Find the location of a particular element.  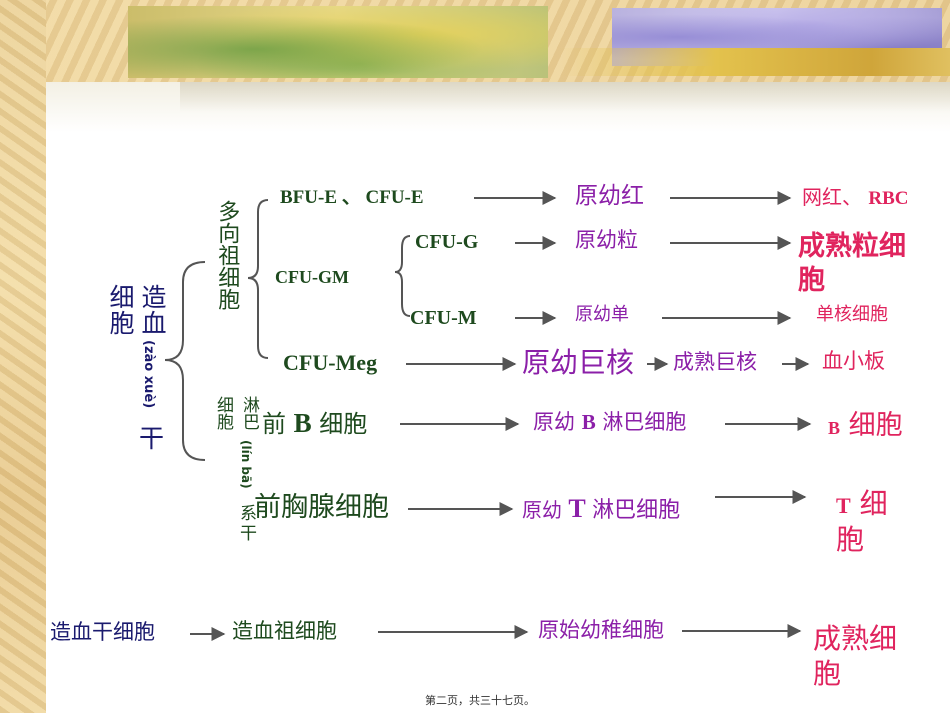

summary-stem: 造血干细胞 is located at coordinates (102, 632).